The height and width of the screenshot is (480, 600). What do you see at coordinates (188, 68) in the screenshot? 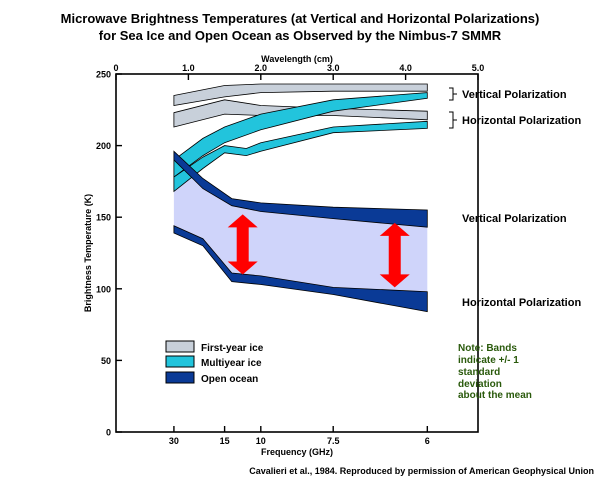
I see `x2-tick-label: 1.0` at bounding box center [188, 68].